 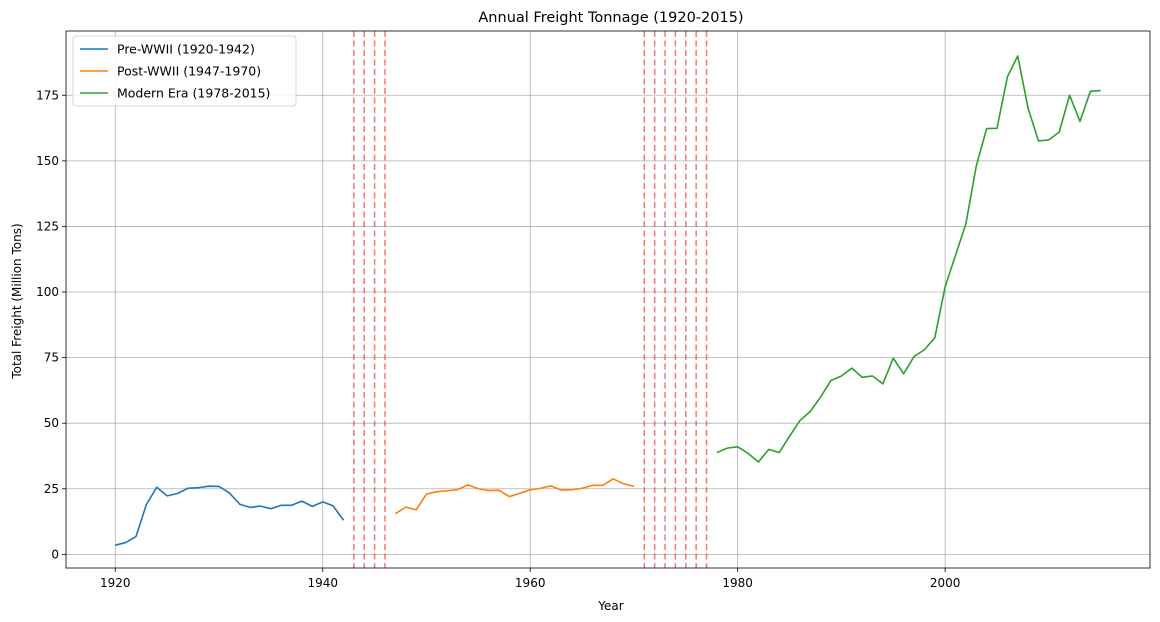 I want to click on y-axis-label: Total Freight (Million Tons), so click(x=17, y=301).